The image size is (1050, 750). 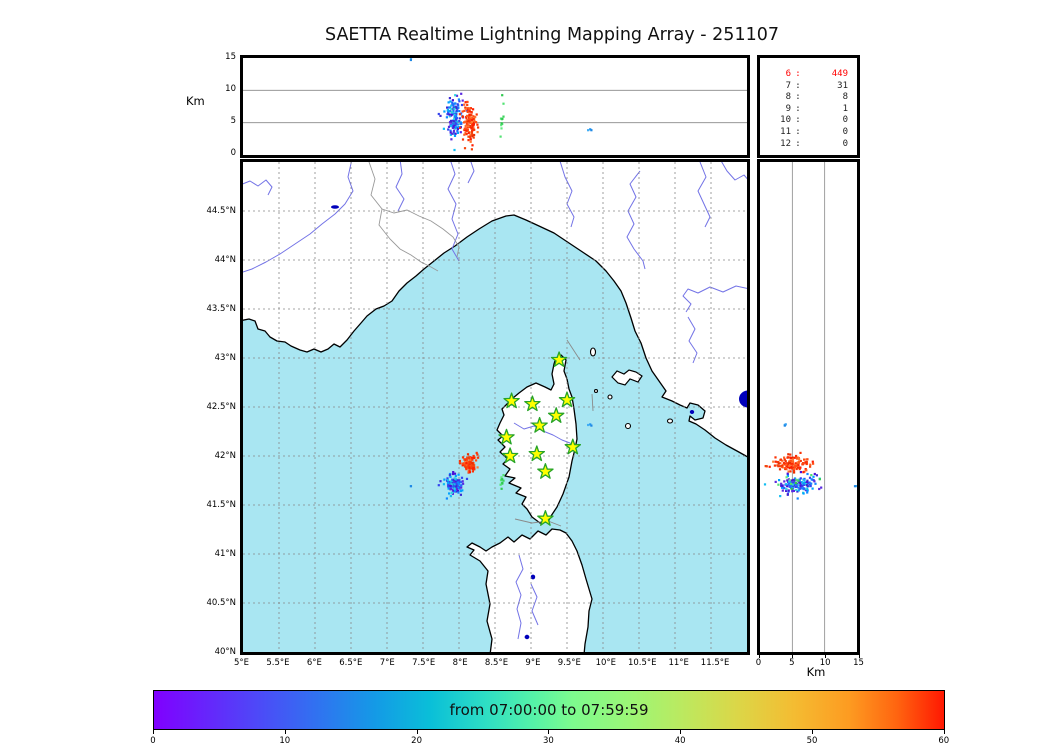 What do you see at coordinates (785, 120) in the screenshot?
I see `hour-label: 10` at bounding box center [785, 120].